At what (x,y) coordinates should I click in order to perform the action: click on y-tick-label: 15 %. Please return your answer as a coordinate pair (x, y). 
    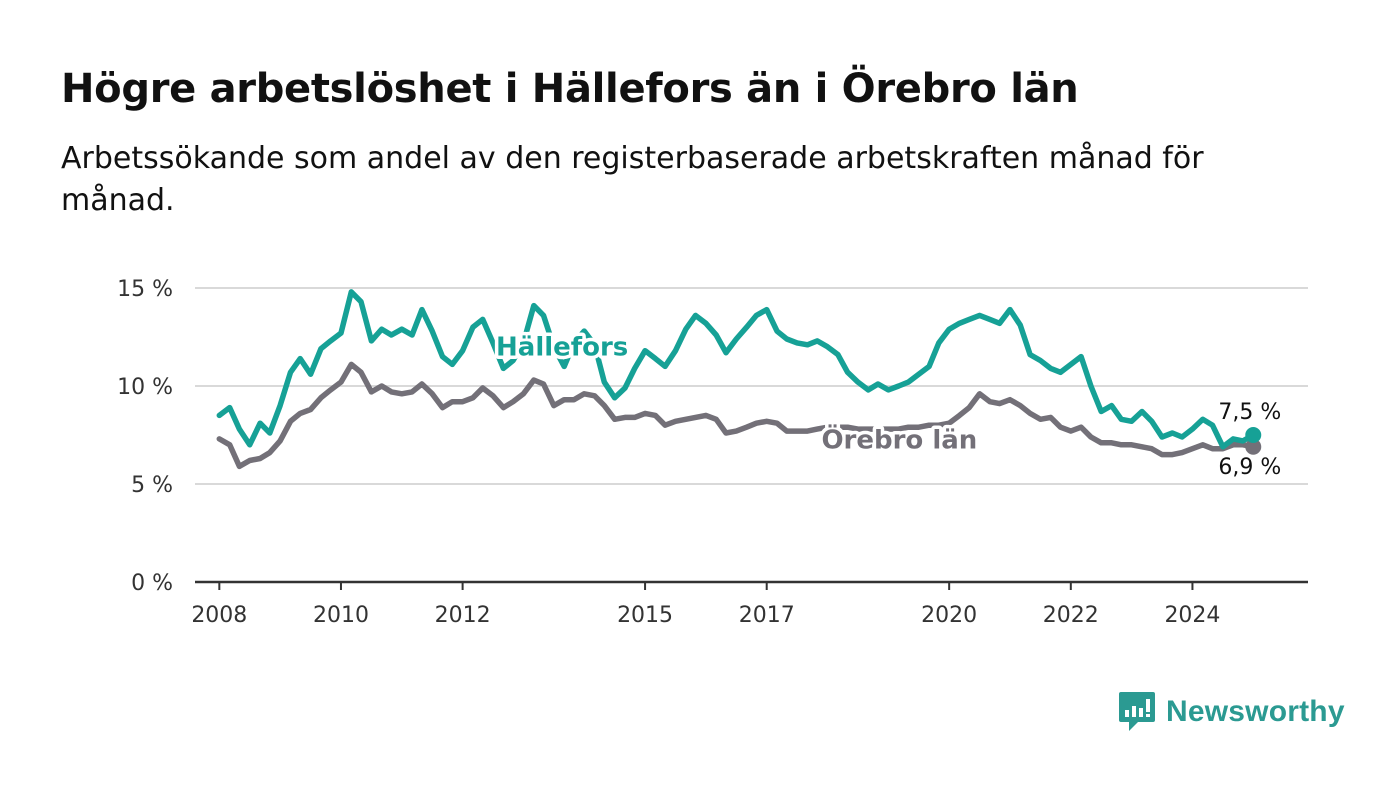
    Looking at the image, I should click on (145, 289).